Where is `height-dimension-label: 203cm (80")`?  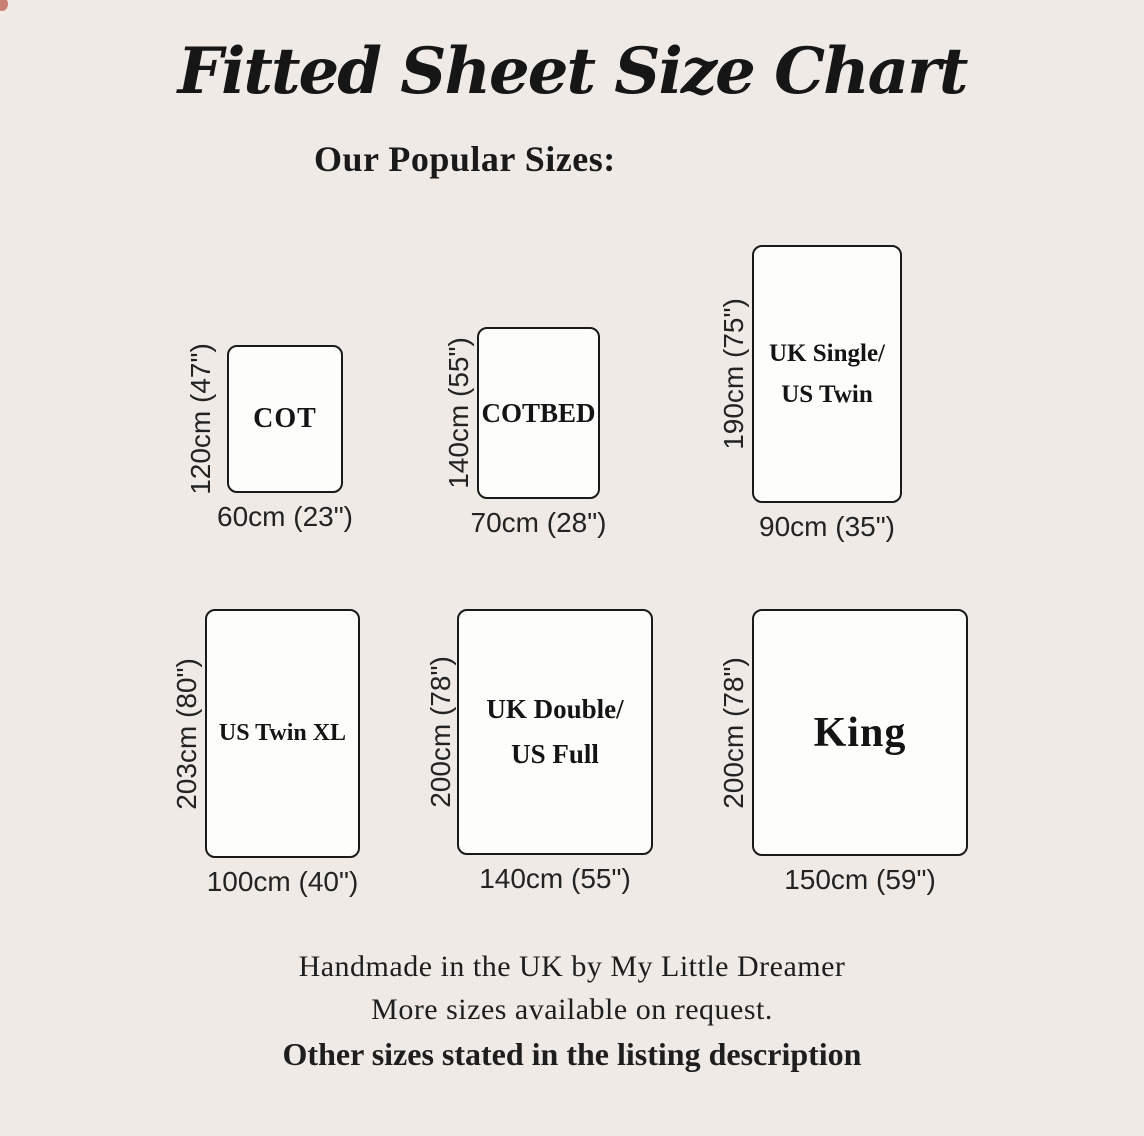
height-dimension-label: 203cm (80") is located at coordinates (186, 733).